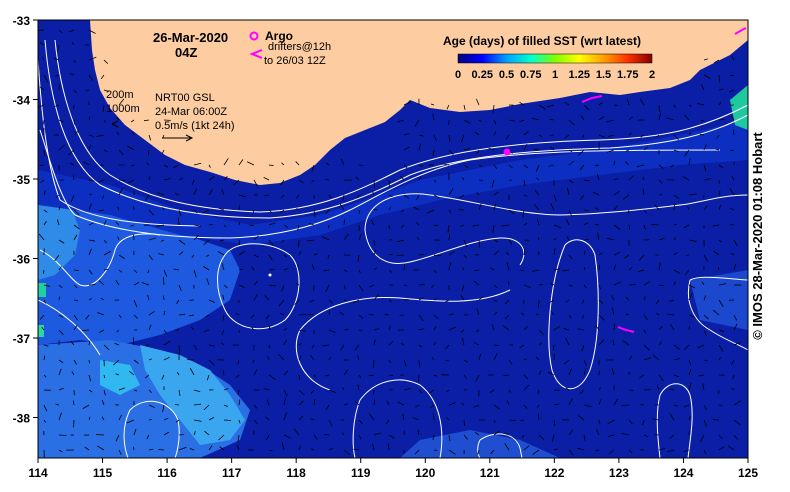 The image size is (790, 492). Describe the element at coordinates (652, 75) in the screenshot. I see `colorbar-tick-label: 2` at that location.